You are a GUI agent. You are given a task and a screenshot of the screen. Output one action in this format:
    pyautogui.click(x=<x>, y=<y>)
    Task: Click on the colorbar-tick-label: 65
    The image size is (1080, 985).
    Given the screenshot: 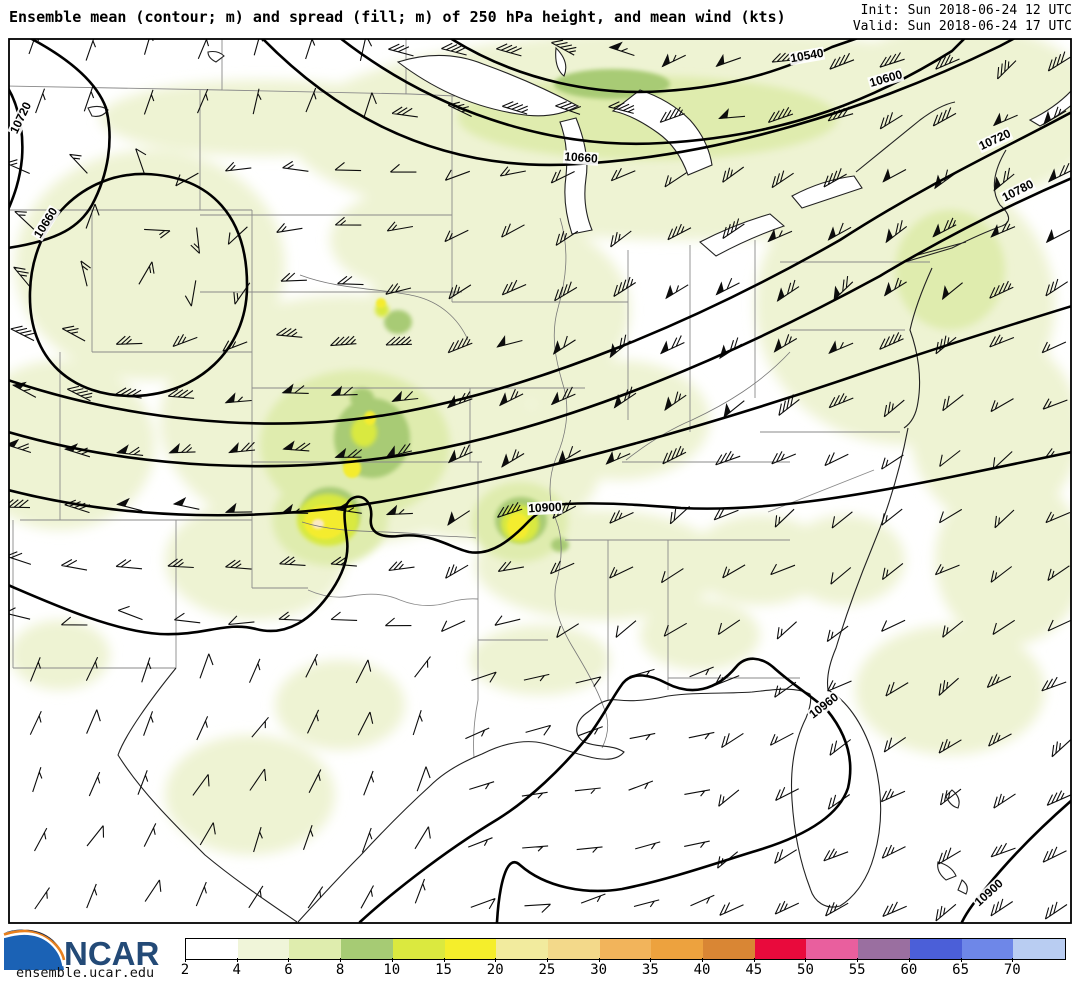 What is the action you would take?
    pyautogui.click(x=960, y=970)
    